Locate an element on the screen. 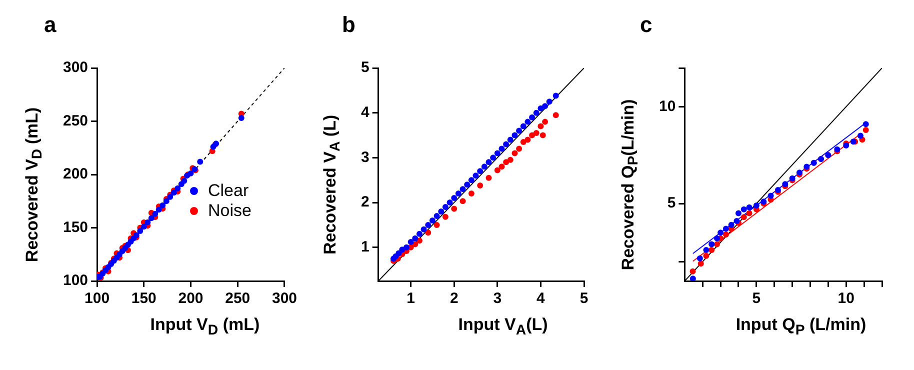 This screenshot has width=914, height=370. chart-title: c is located at coordinates (646, 25).